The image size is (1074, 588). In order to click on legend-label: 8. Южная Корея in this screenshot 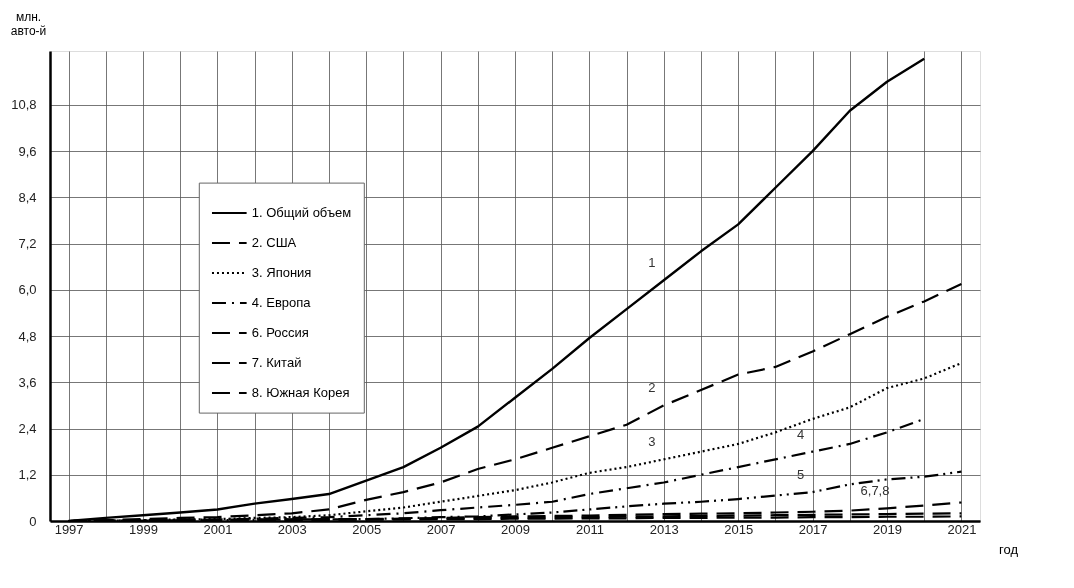, I will do `click(300, 393)`.